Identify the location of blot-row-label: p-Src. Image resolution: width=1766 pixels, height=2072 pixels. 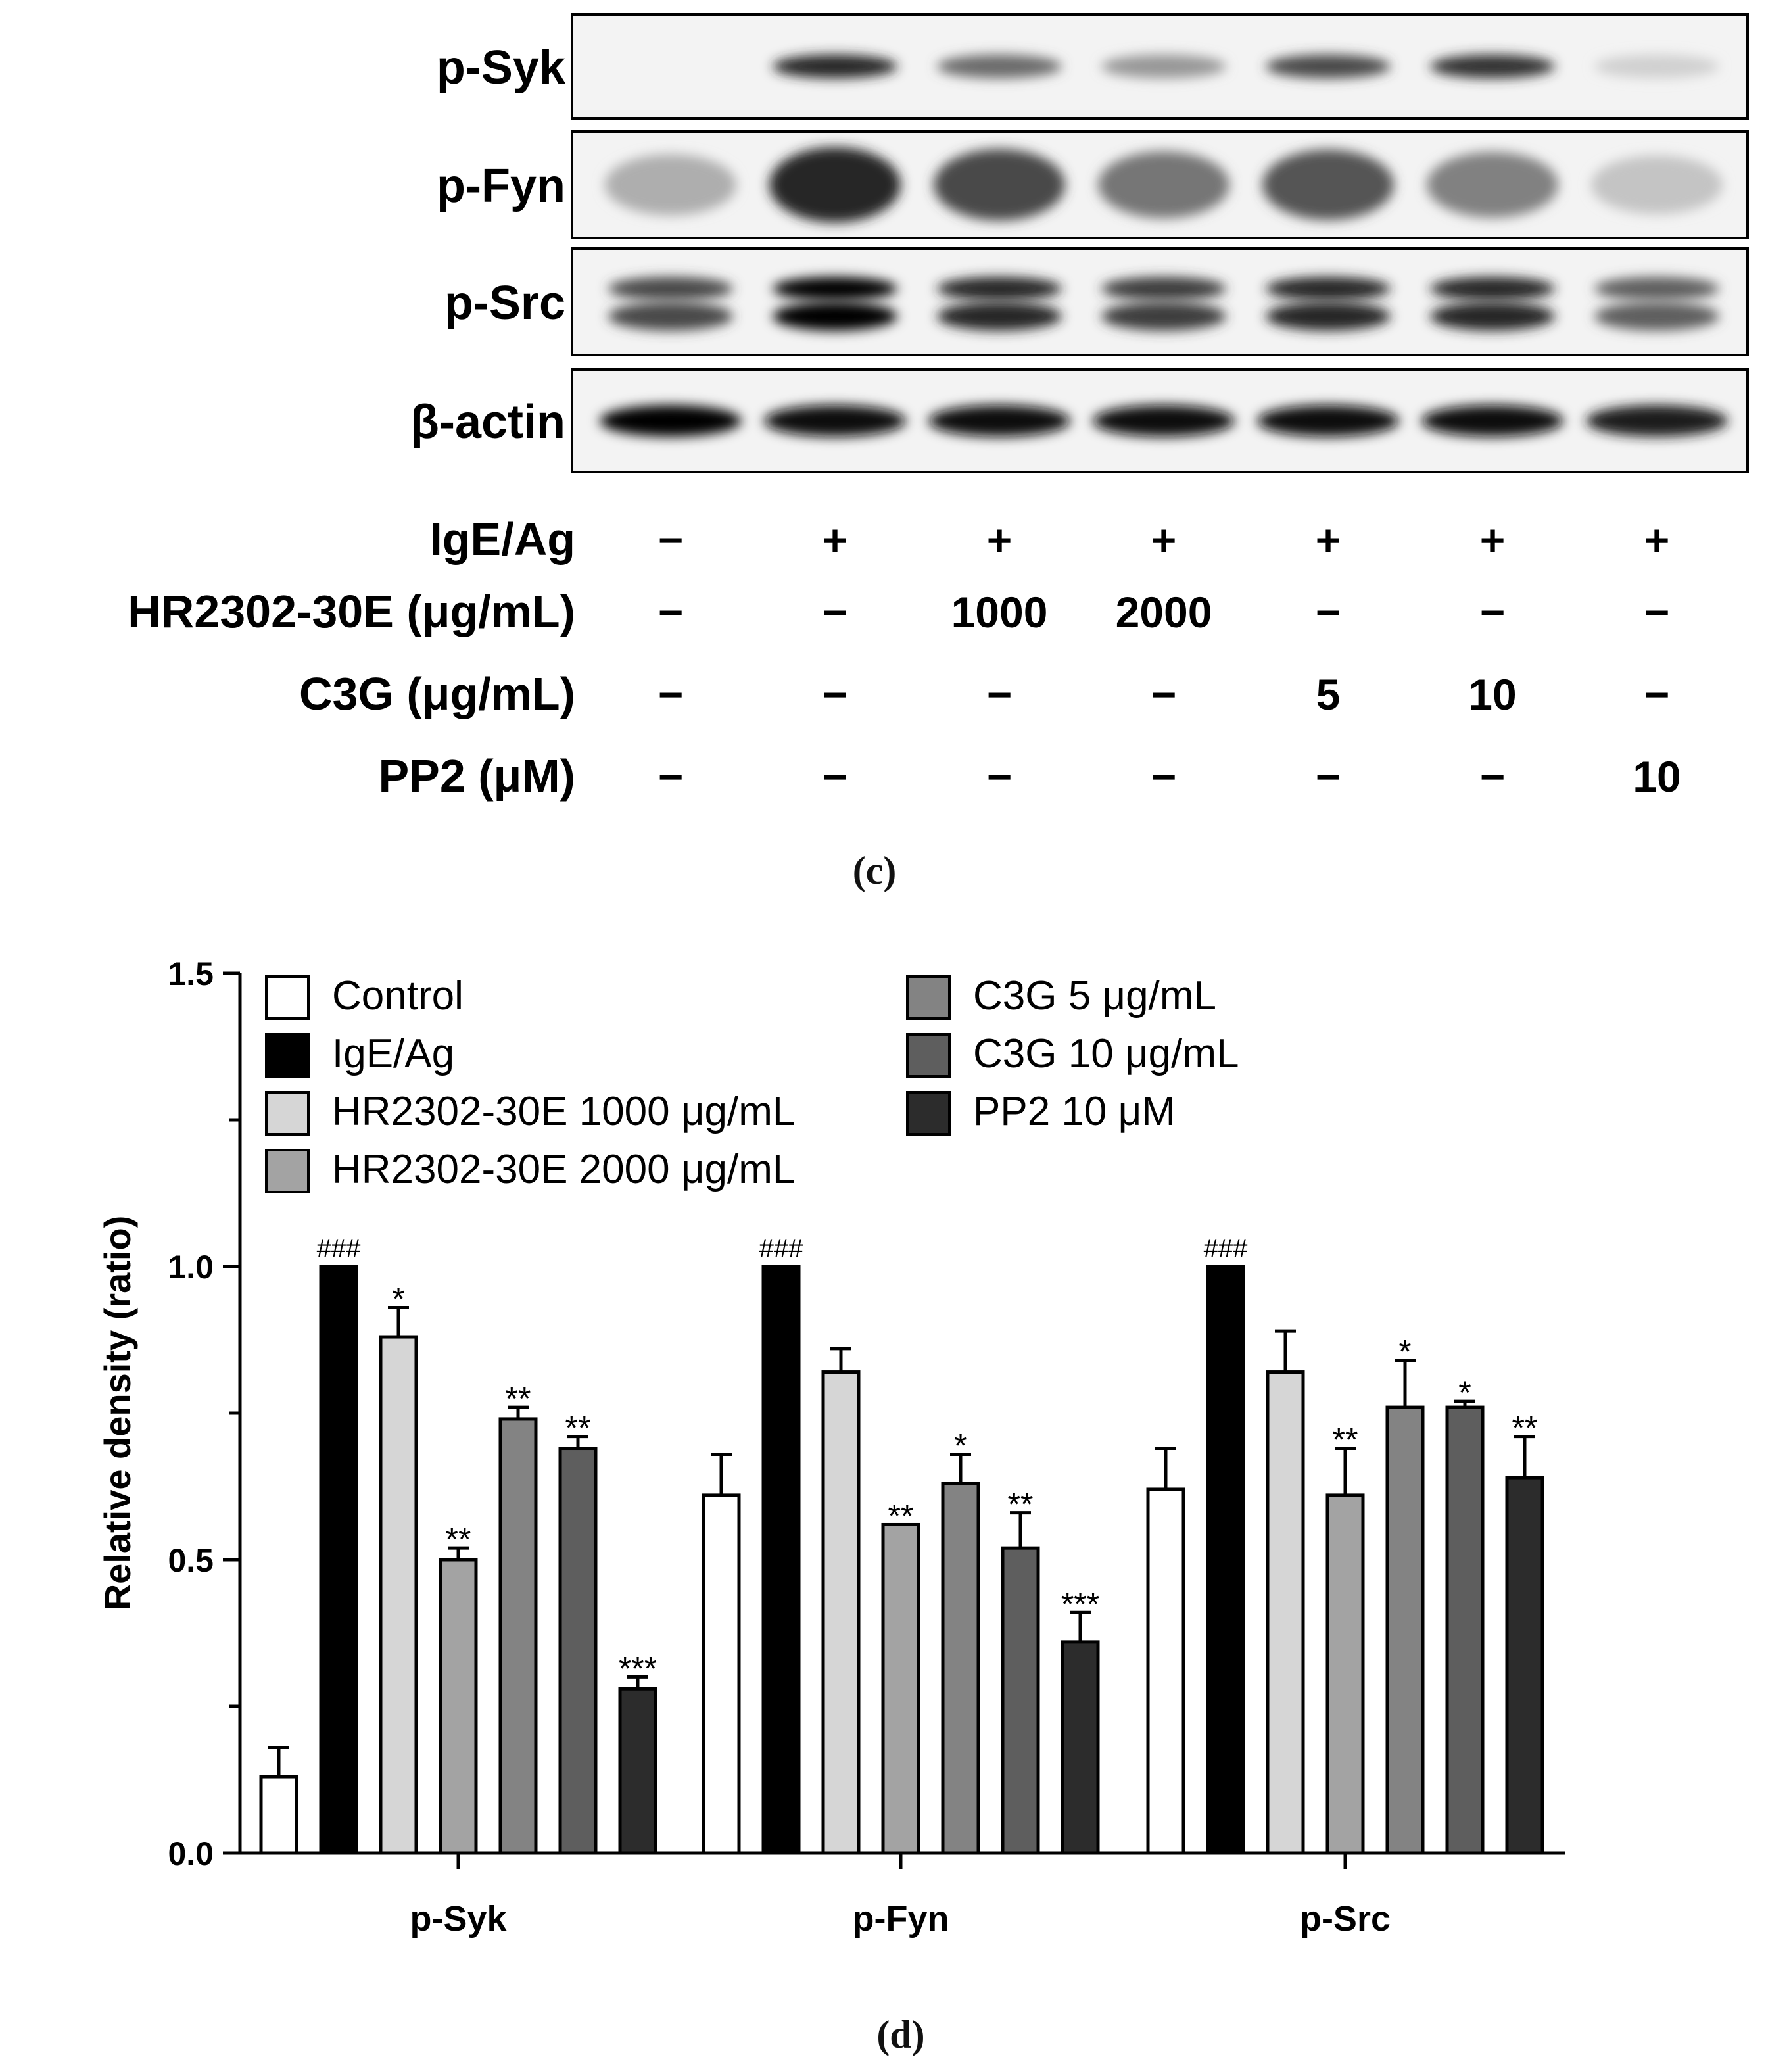
(504, 303).